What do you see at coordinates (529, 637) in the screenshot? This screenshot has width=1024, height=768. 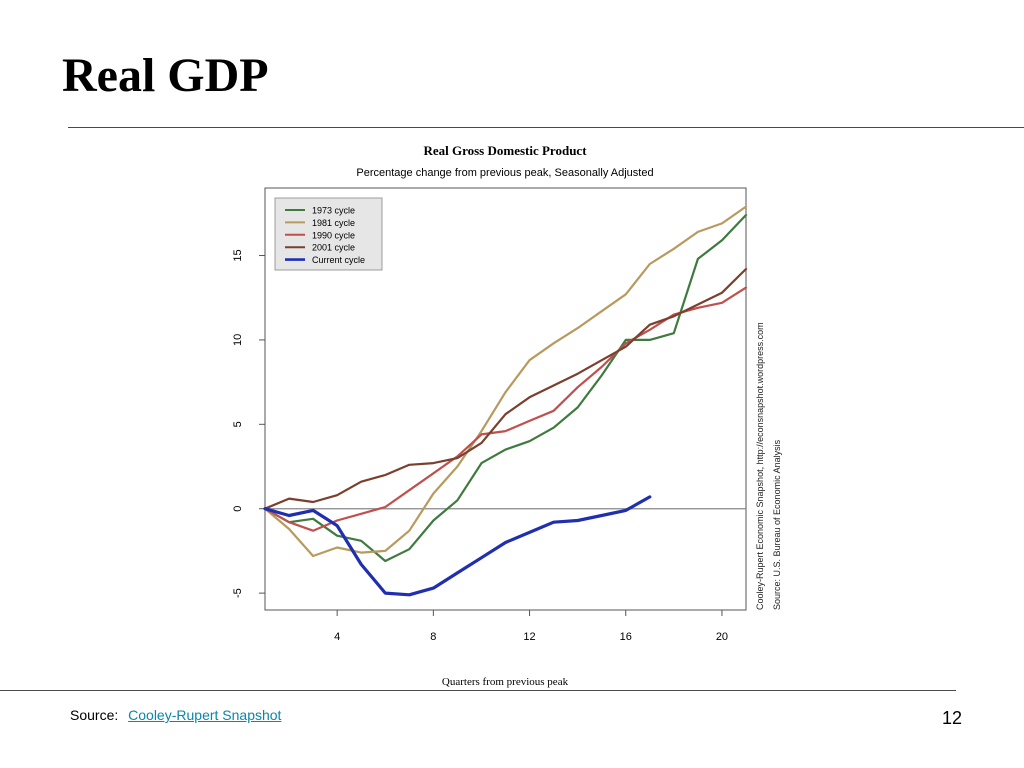 I see `x-tick-label: 12` at bounding box center [529, 637].